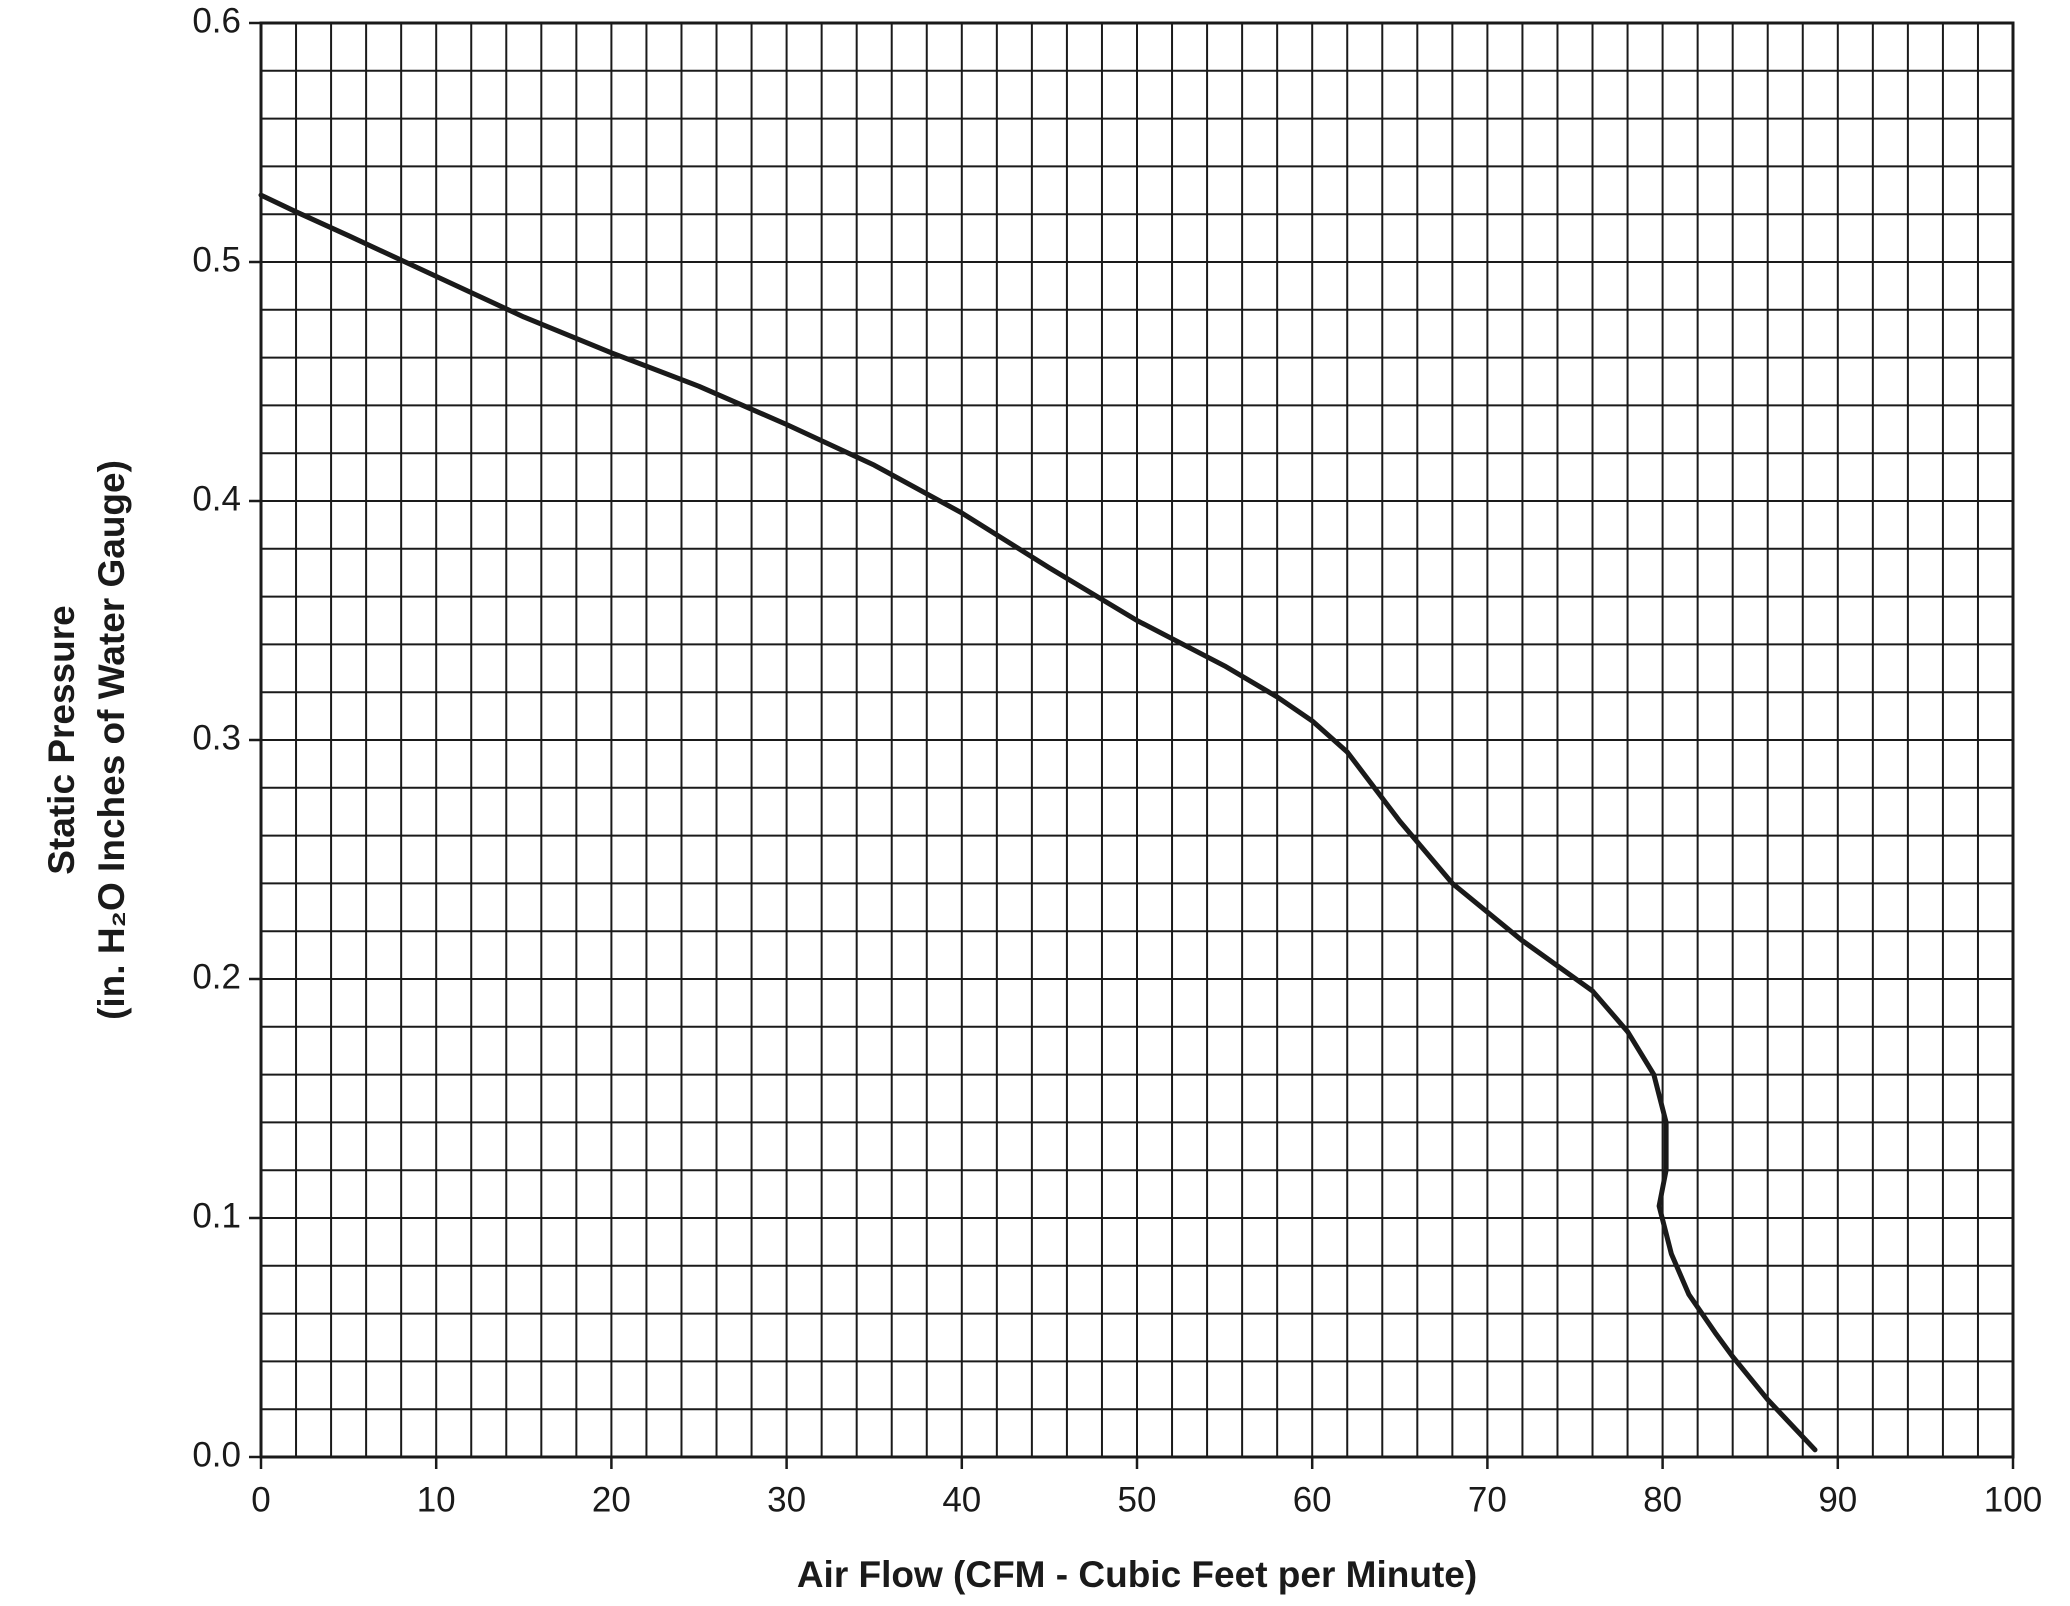 The image size is (2070, 1606). I want to click on x-tick-label: 30, so click(786, 1499).